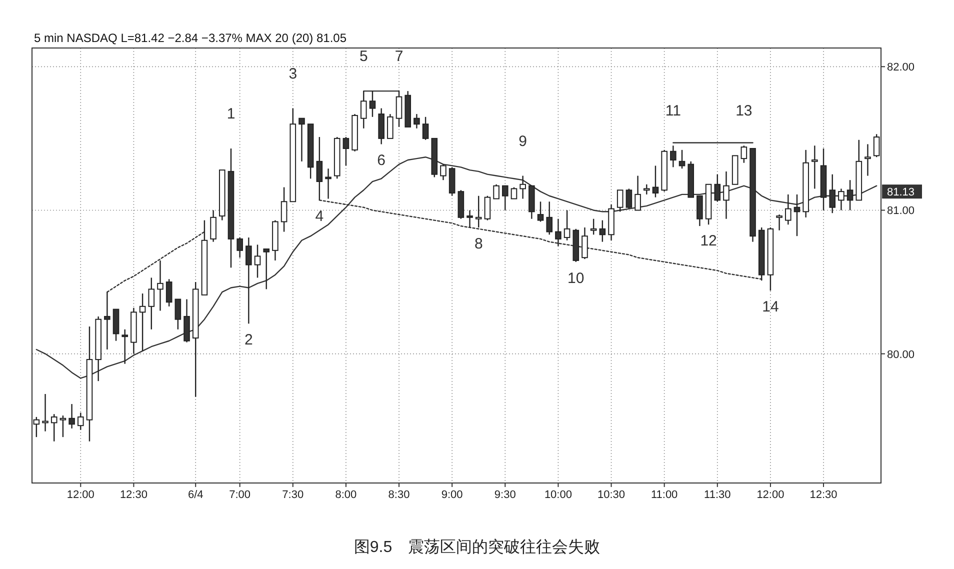  I want to click on x-tick-label: 7:00, so click(240, 495).